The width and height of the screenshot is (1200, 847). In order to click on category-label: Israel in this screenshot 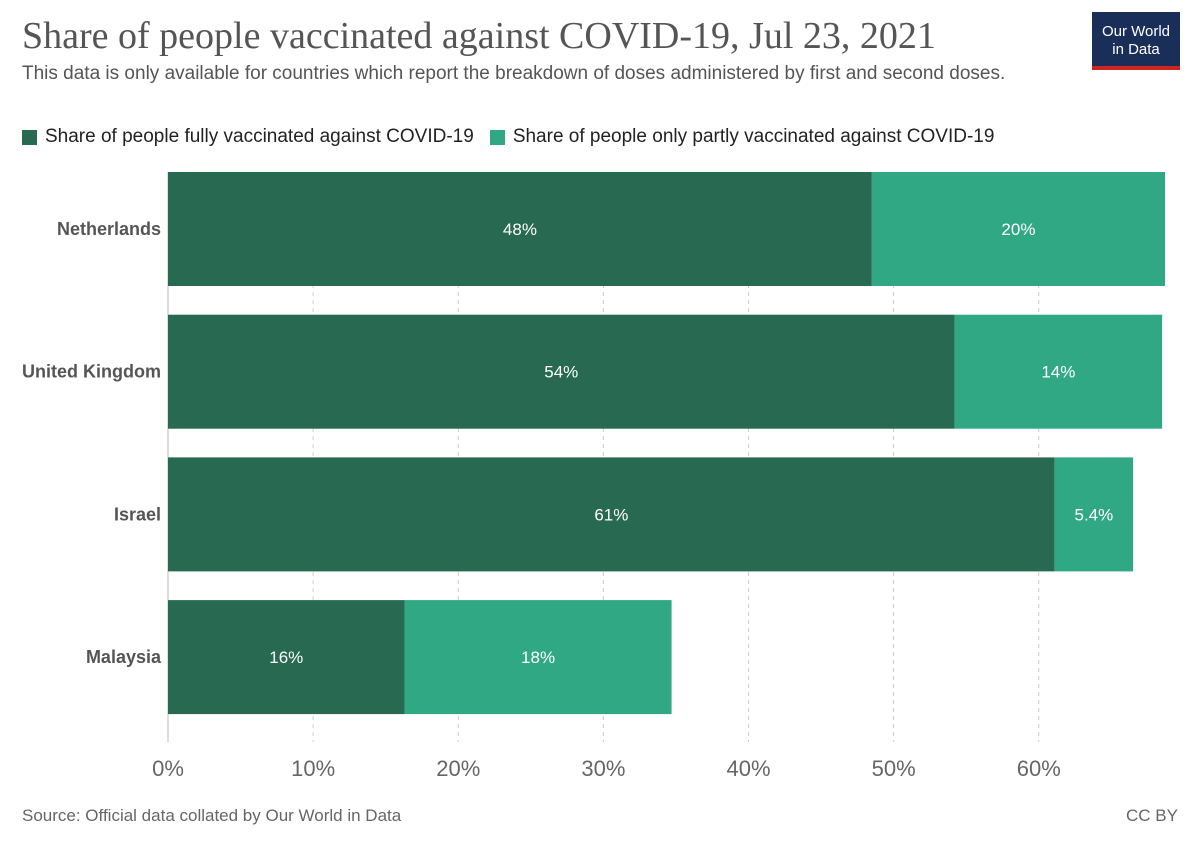, I will do `click(137, 514)`.